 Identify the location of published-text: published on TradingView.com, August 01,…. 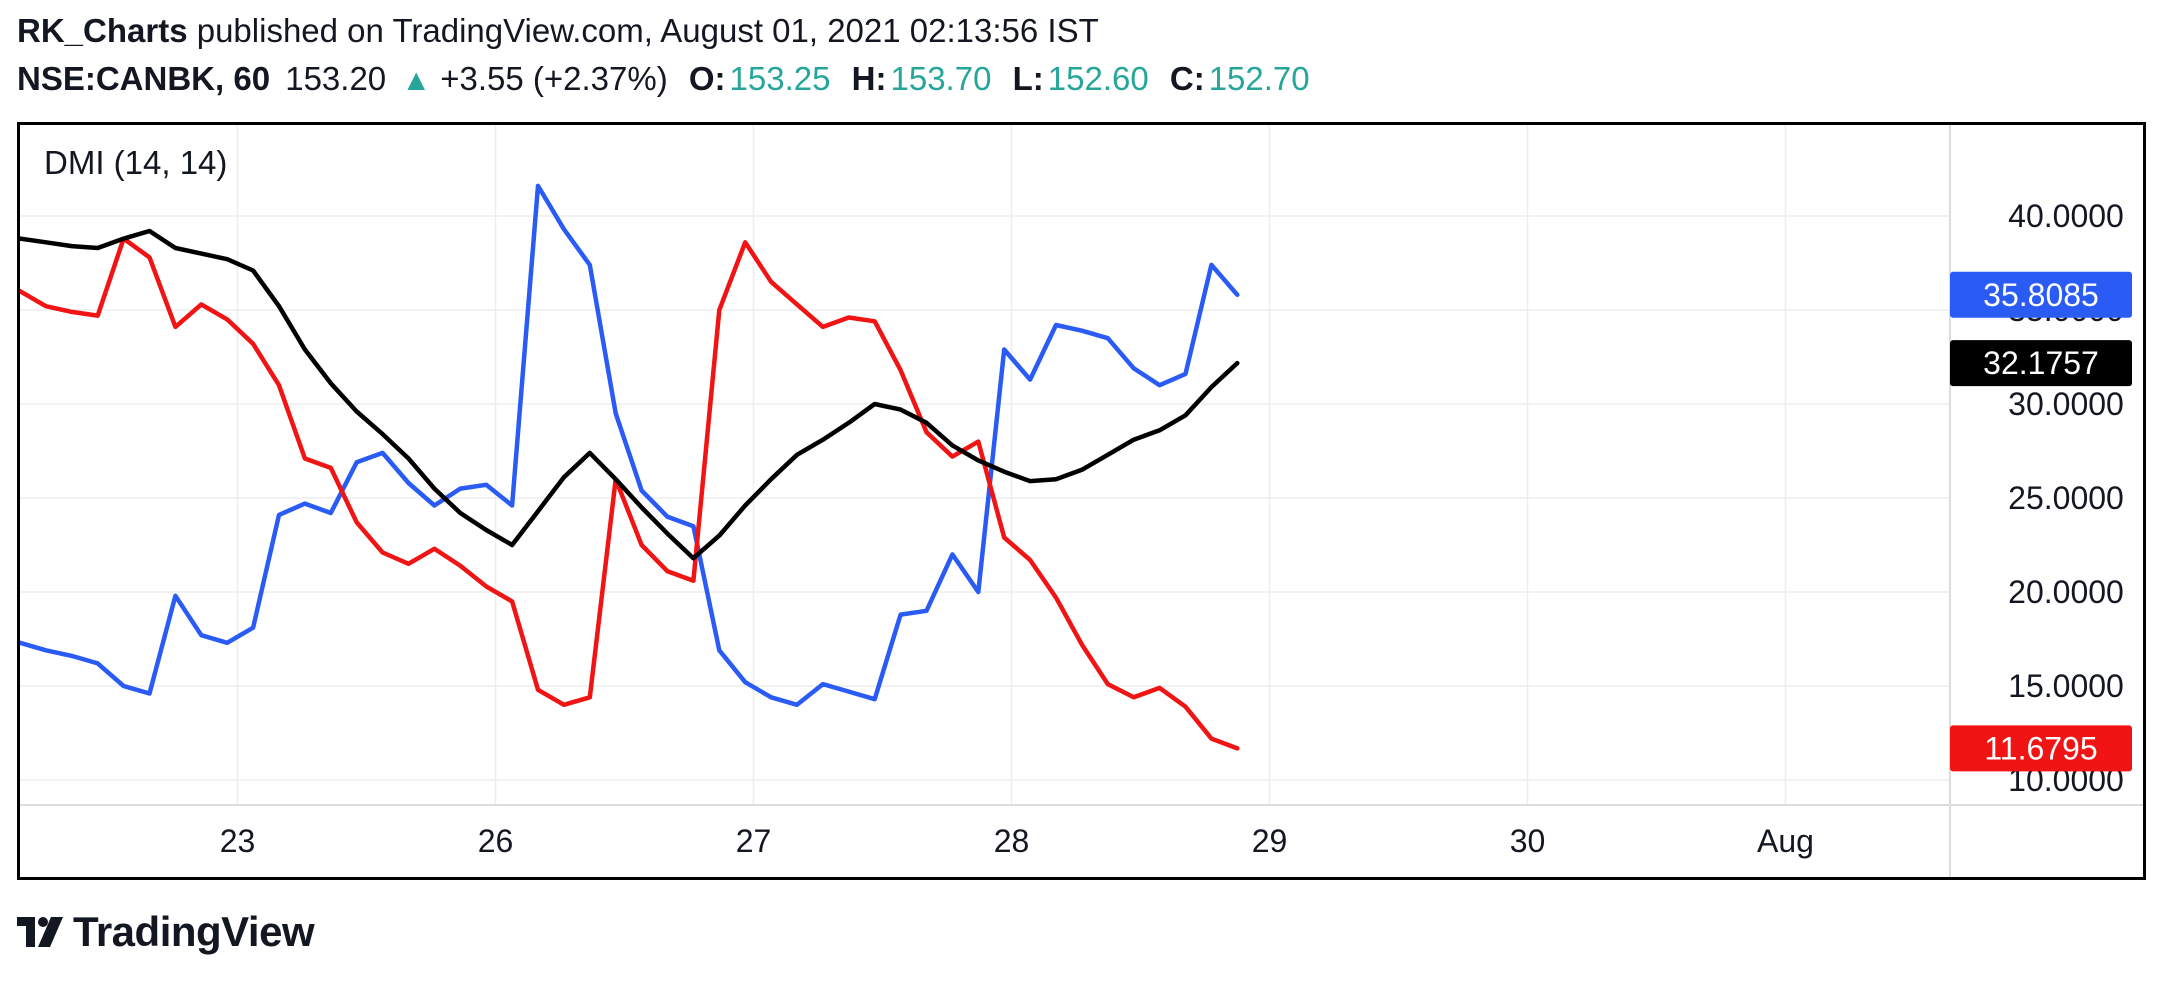
(647, 30).